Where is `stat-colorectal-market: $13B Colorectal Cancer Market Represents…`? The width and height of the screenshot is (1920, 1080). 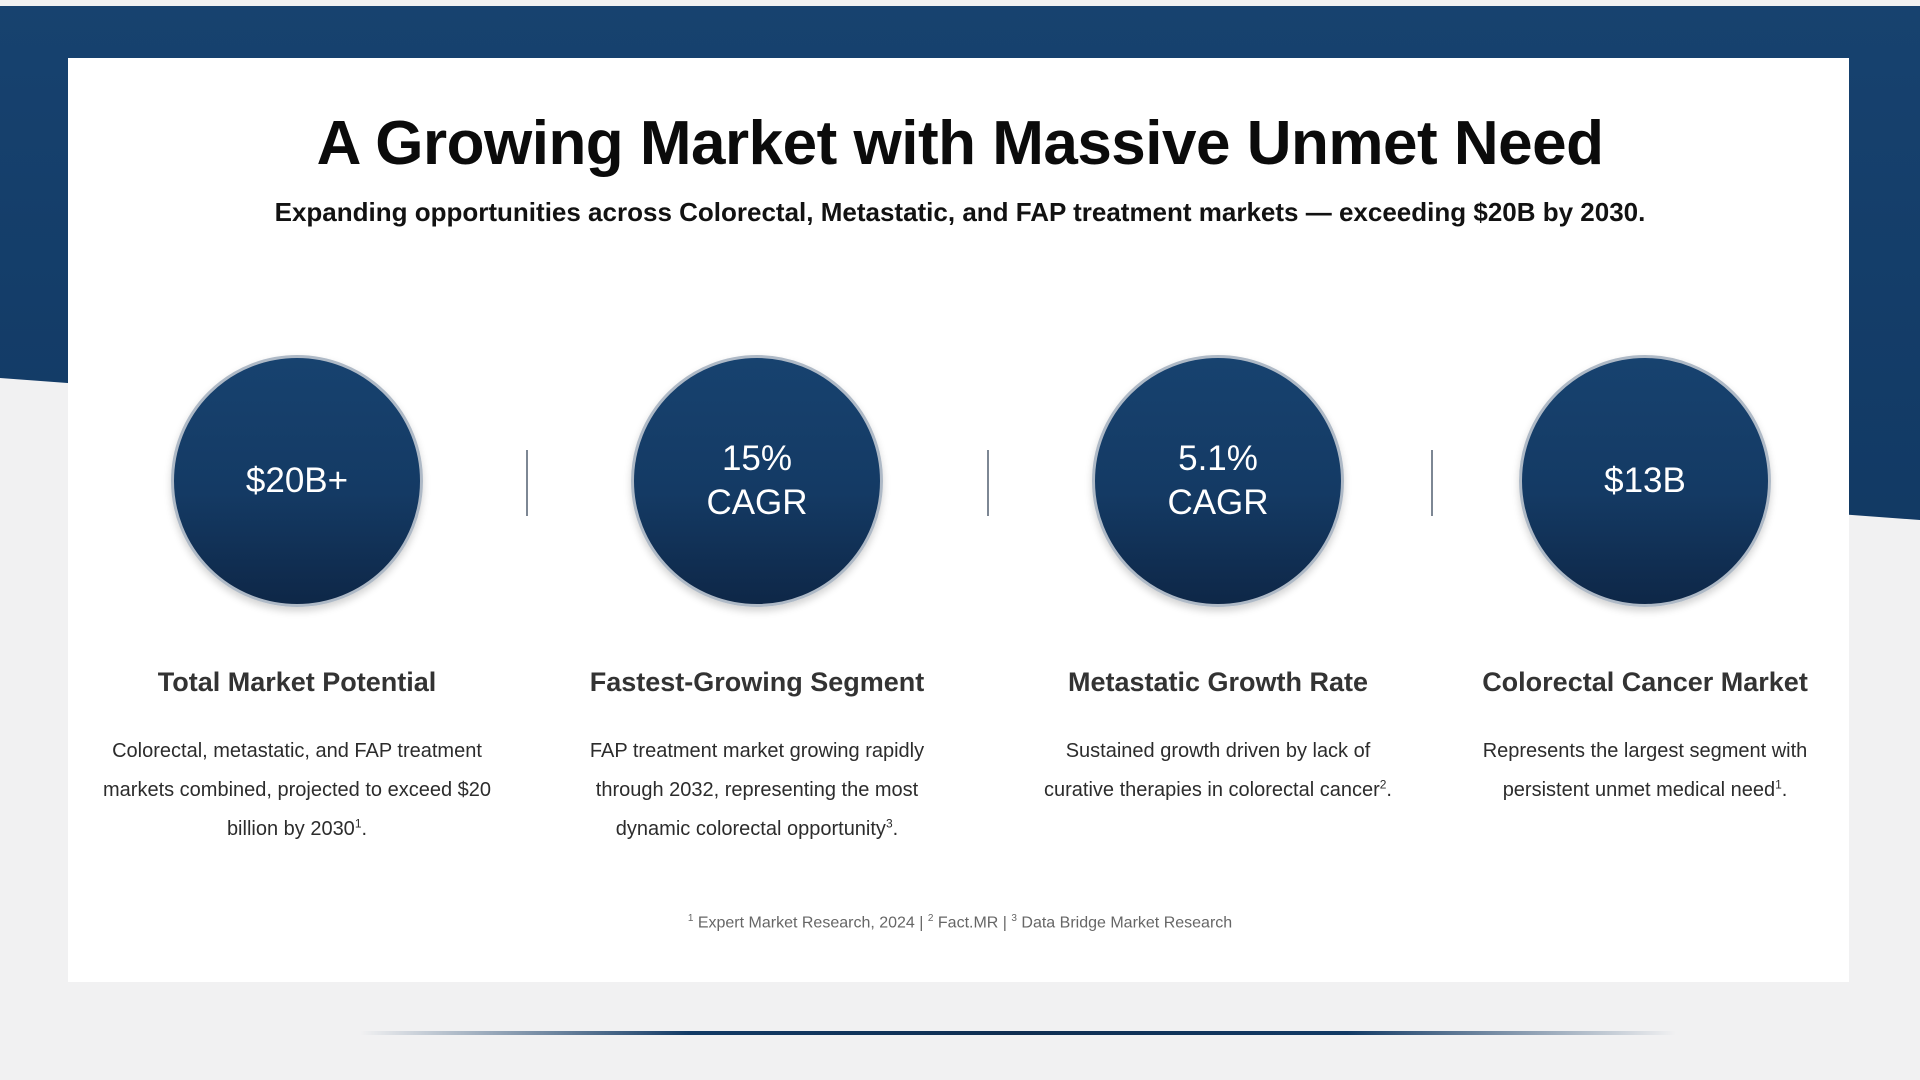 stat-colorectal-market: $13B Colorectal Cancer Market Represents… is located at coordinates (1645, 582).